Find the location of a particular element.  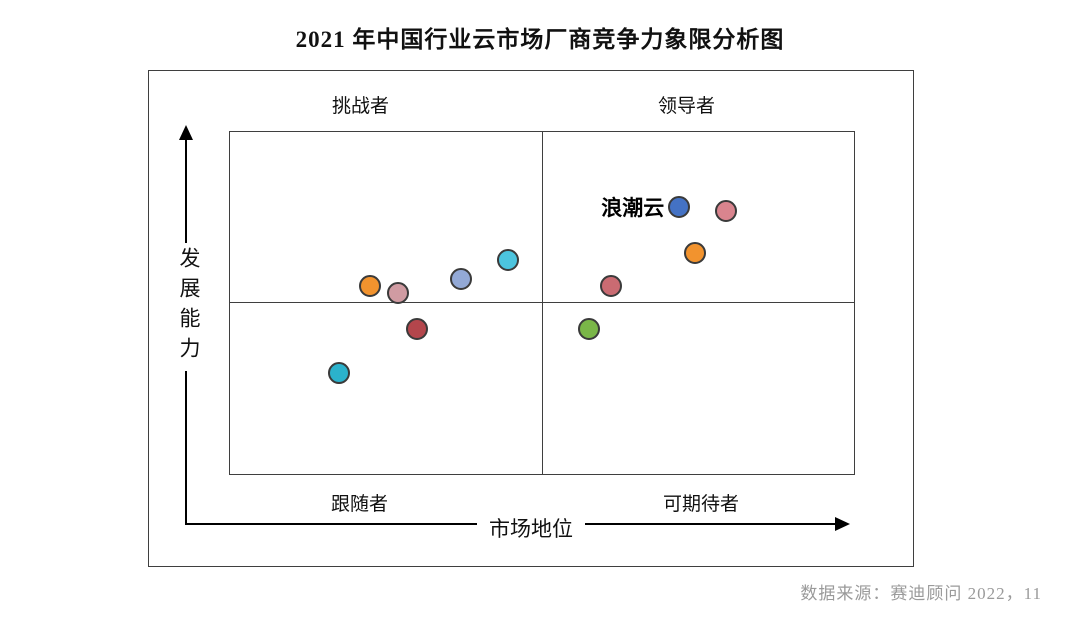

y-axis-label: 发展能力 is located at coordinates (189, 307).